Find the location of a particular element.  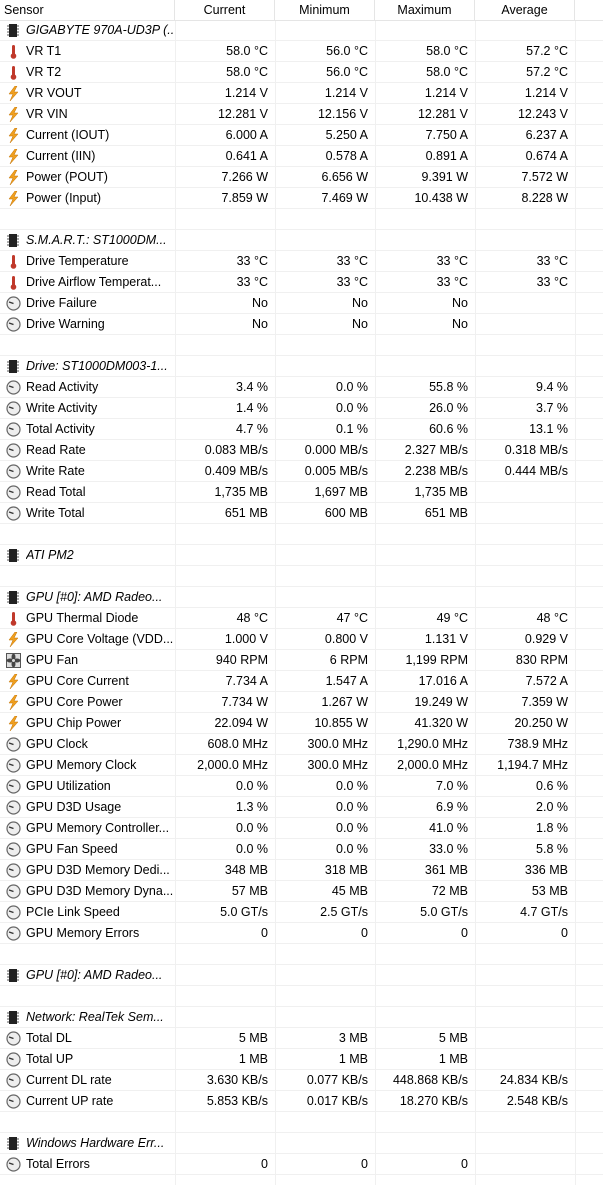

sensor-value: 1.8 % is located at coordinates (552, 828).